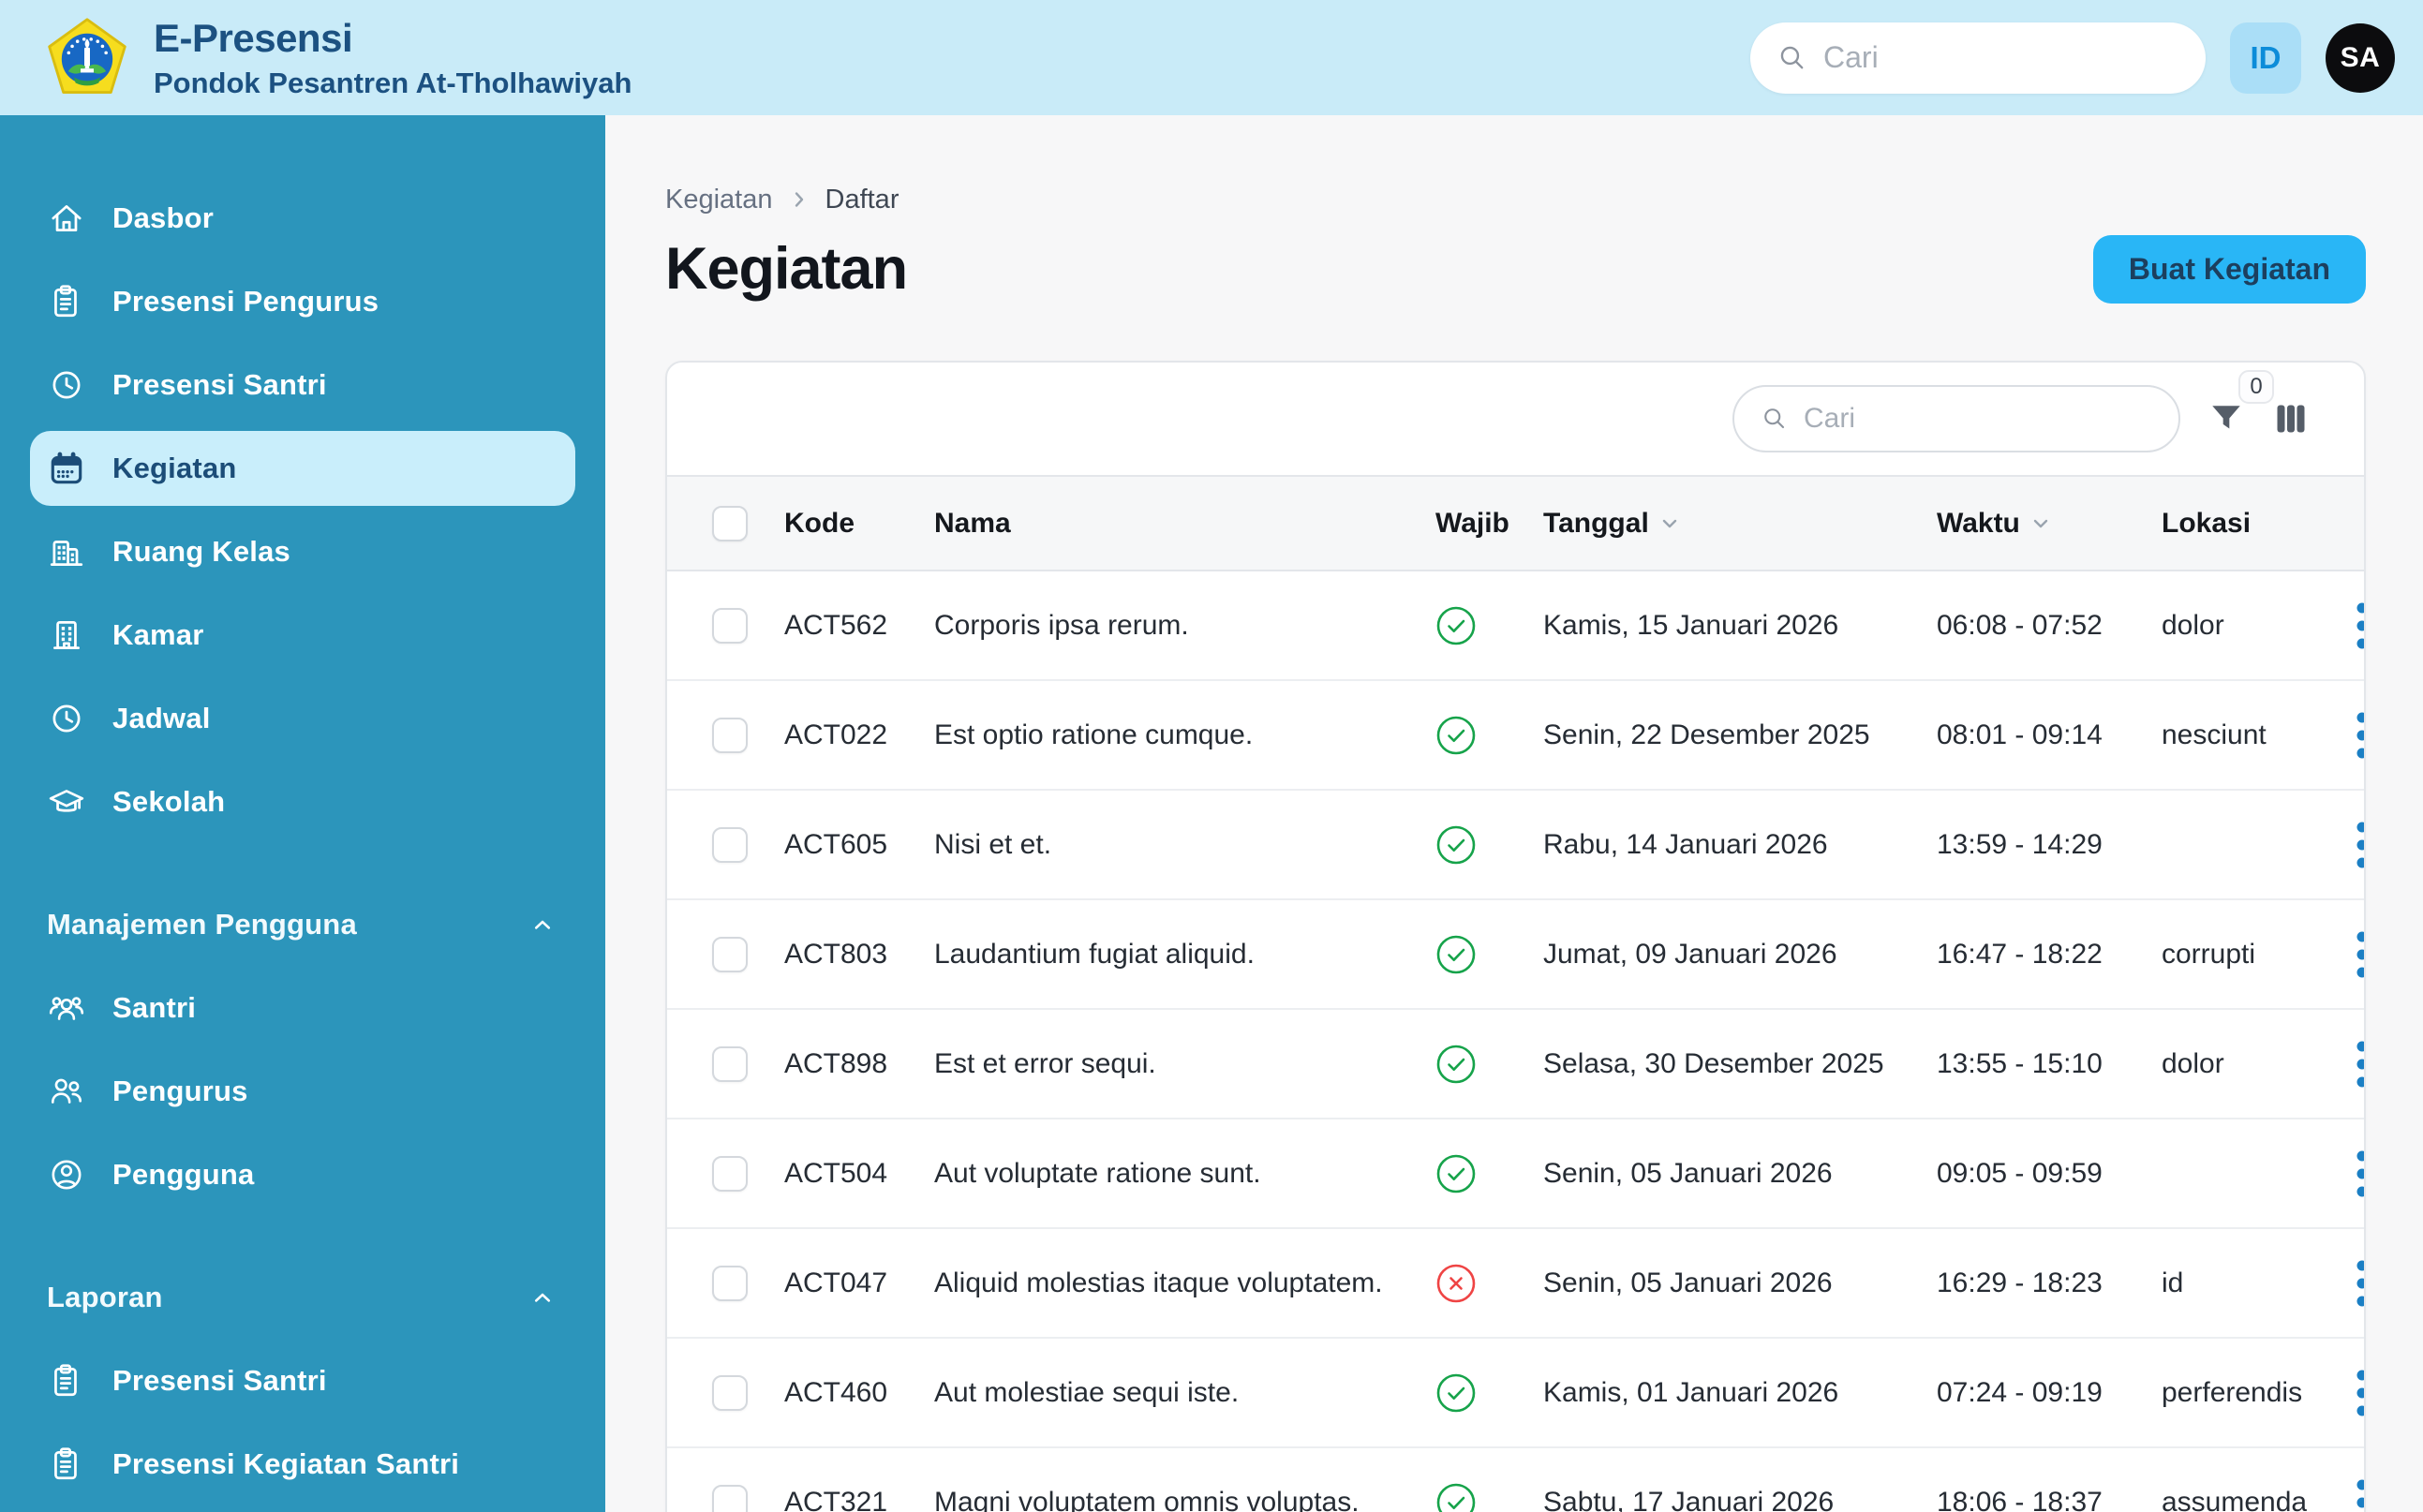  What do you see at coordinates (1669, 523) in the screenshot?
I see `chevron-down-icon` at bounding box center [1669, 523].